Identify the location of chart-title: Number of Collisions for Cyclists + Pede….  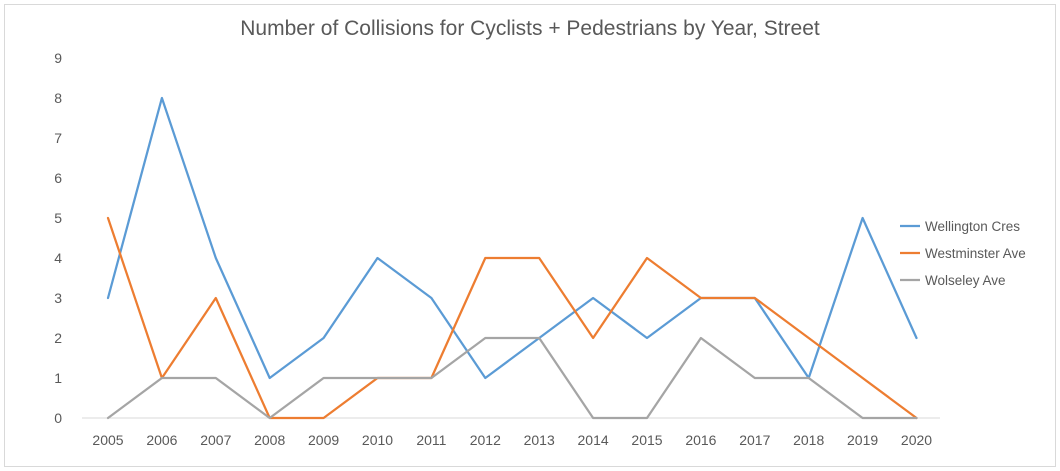
(530, 28).